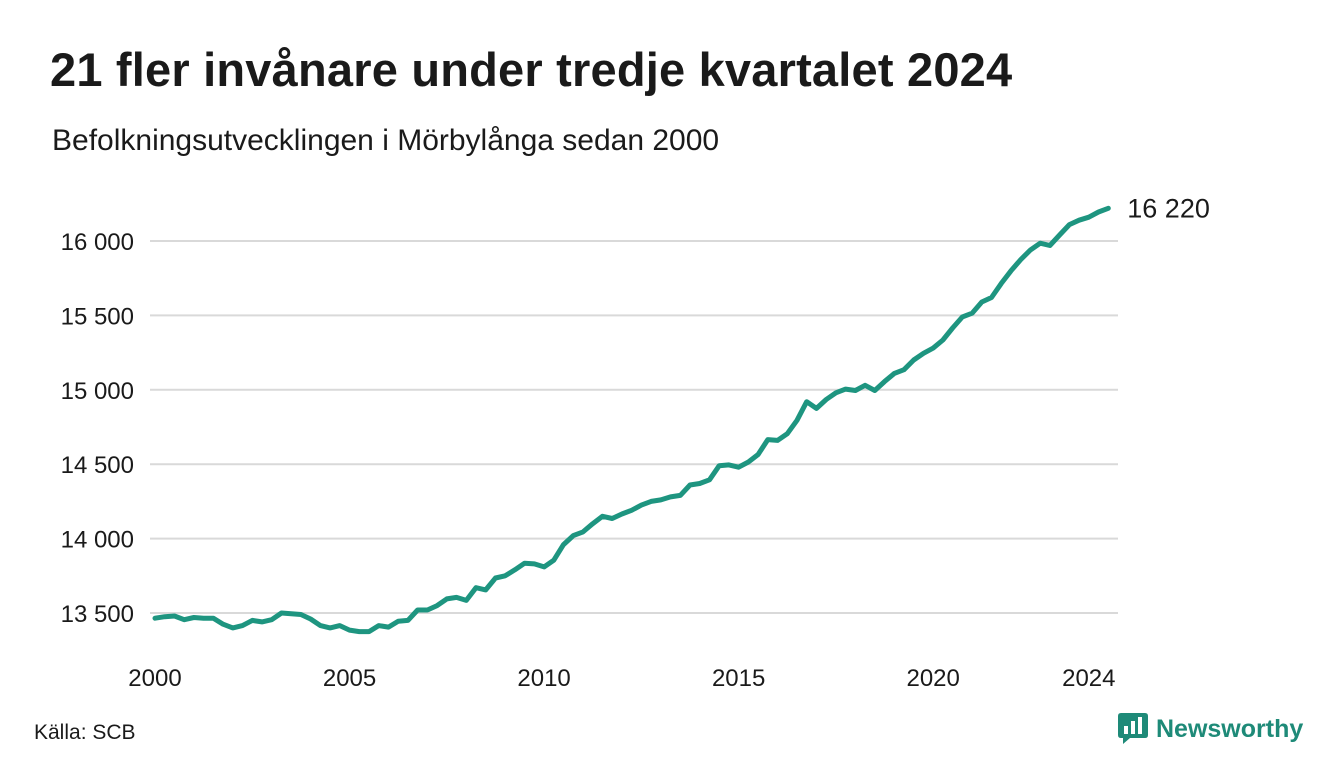  What do you see at coordinates (1230, 728) in the screenshot?
I see `brand-name: Newsworthy` at bounding box center [1230, 728].